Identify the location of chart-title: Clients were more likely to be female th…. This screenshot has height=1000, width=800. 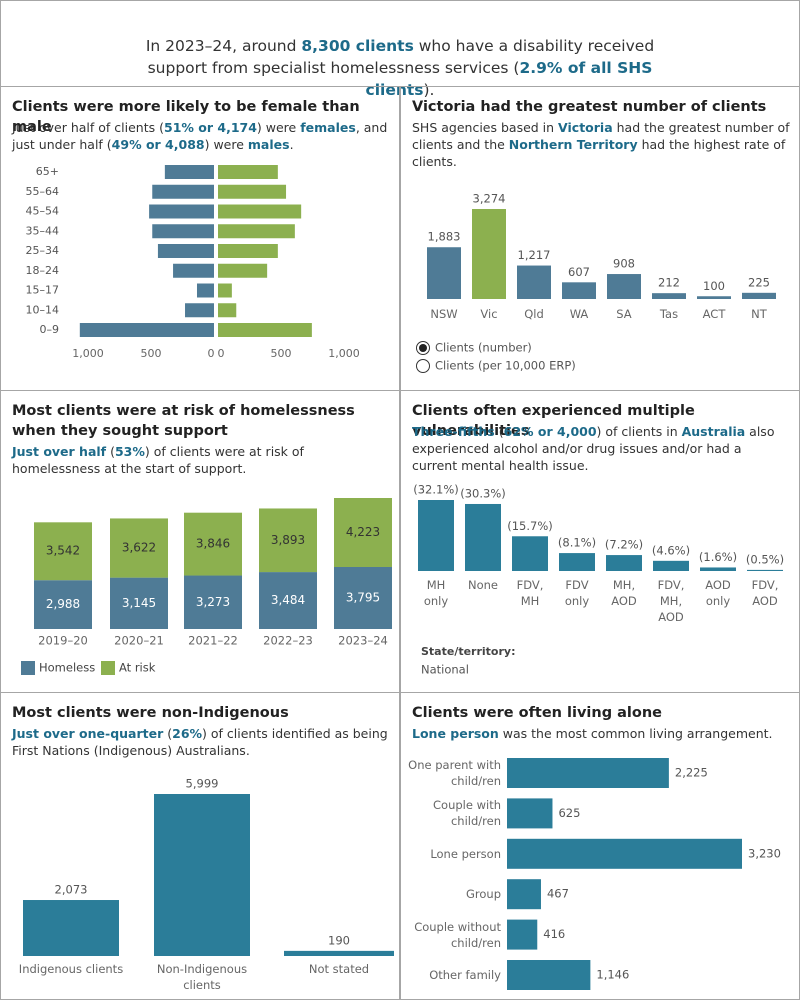
(186, 117).